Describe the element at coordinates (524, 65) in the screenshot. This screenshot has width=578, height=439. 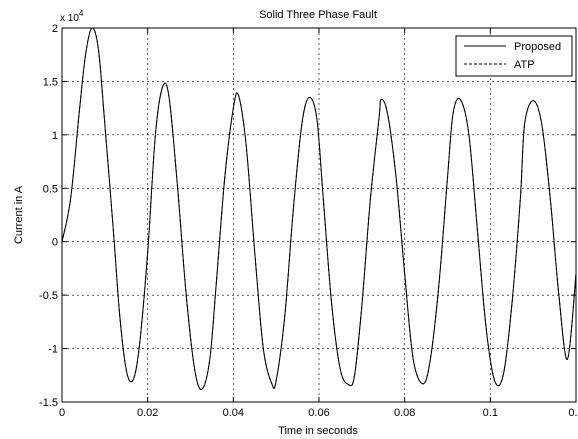
I see `legend-label-atp: ATP` at that location.